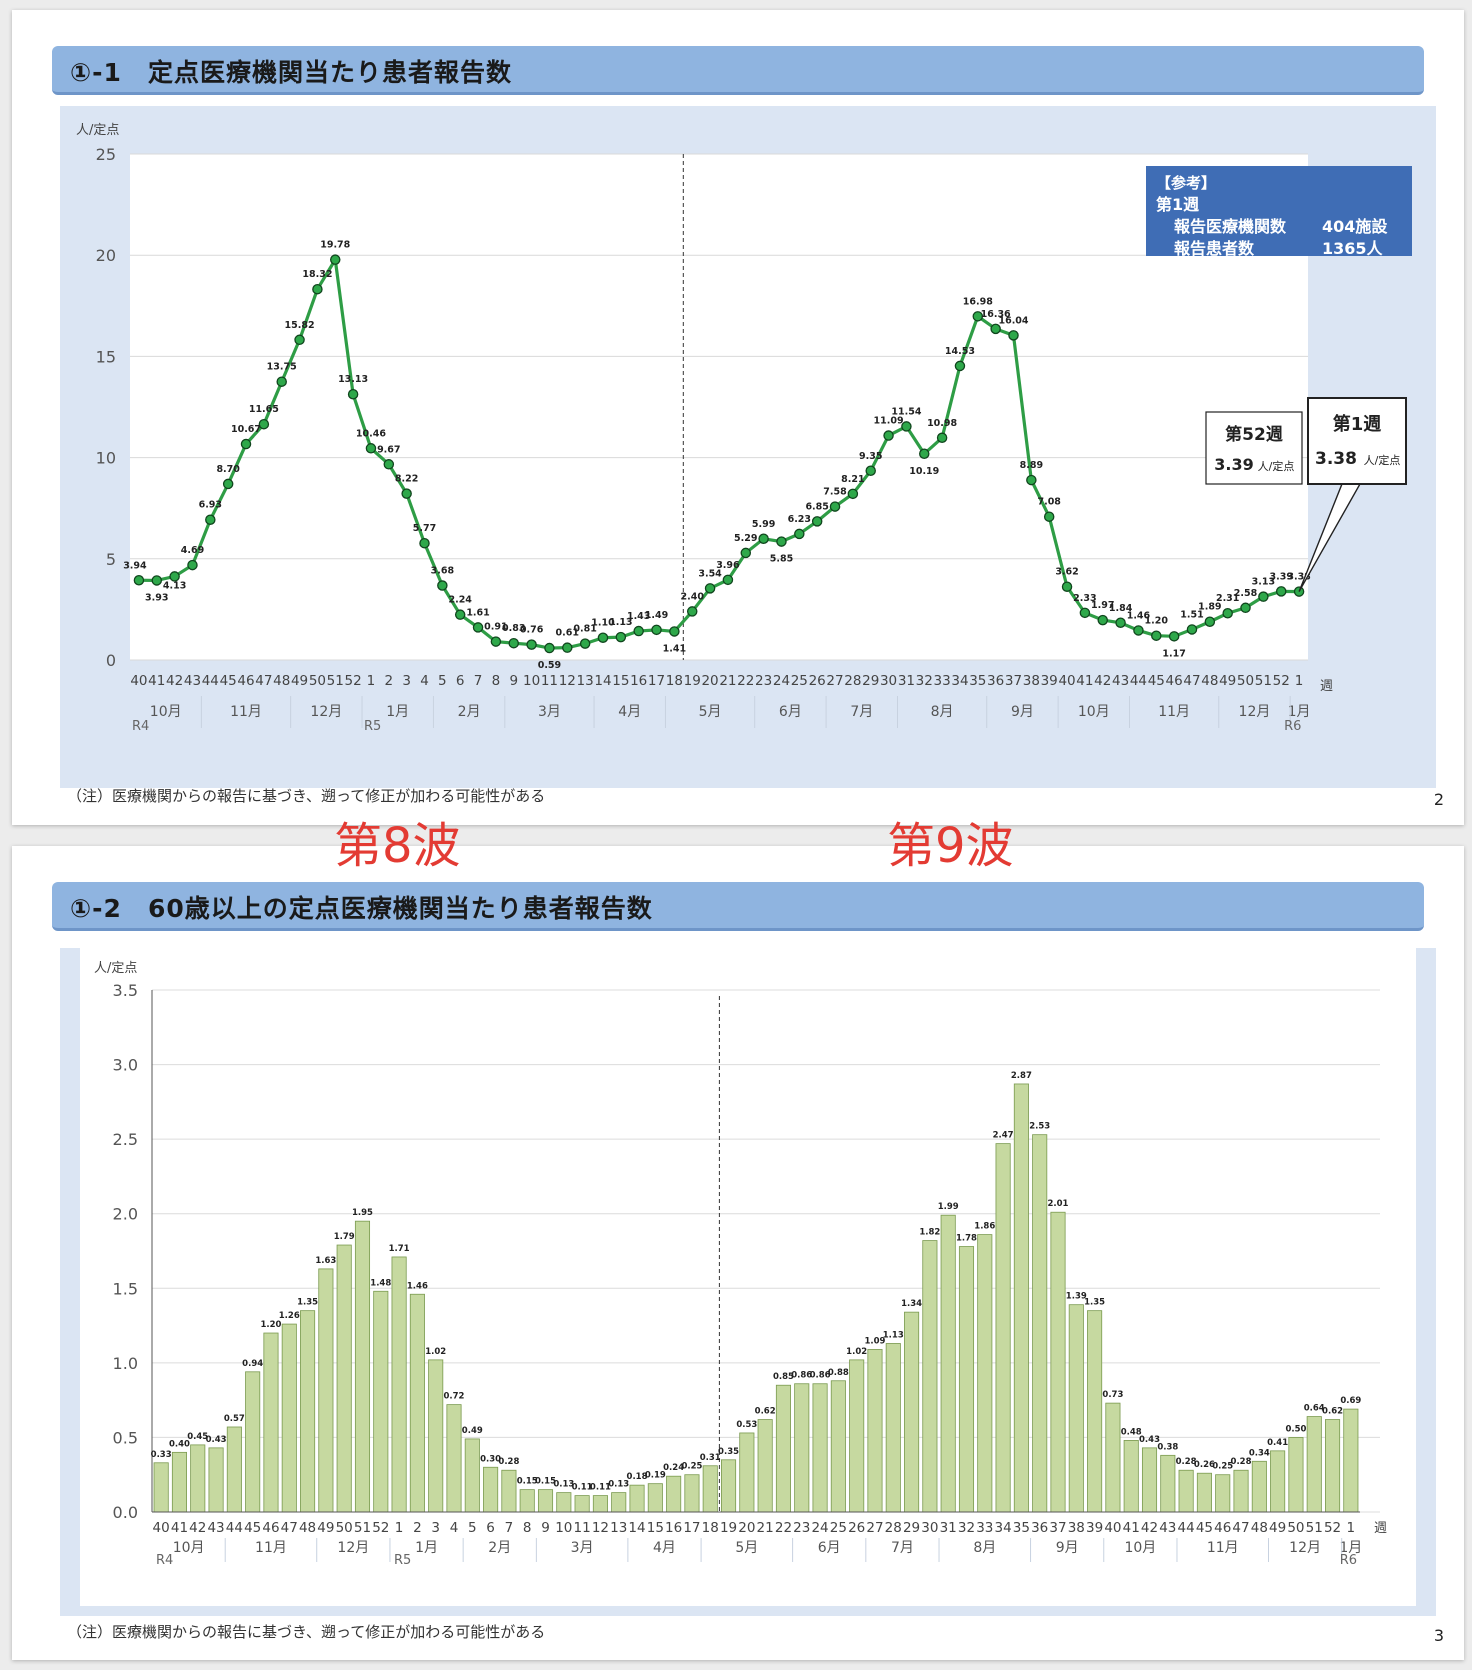 Image resolution: width=1472 pixels, height=1670 pixels. What do you see at coordinates (799, 519) in the screenshot?
I see `data-label: 6.23` at bounding box center [799, 519].